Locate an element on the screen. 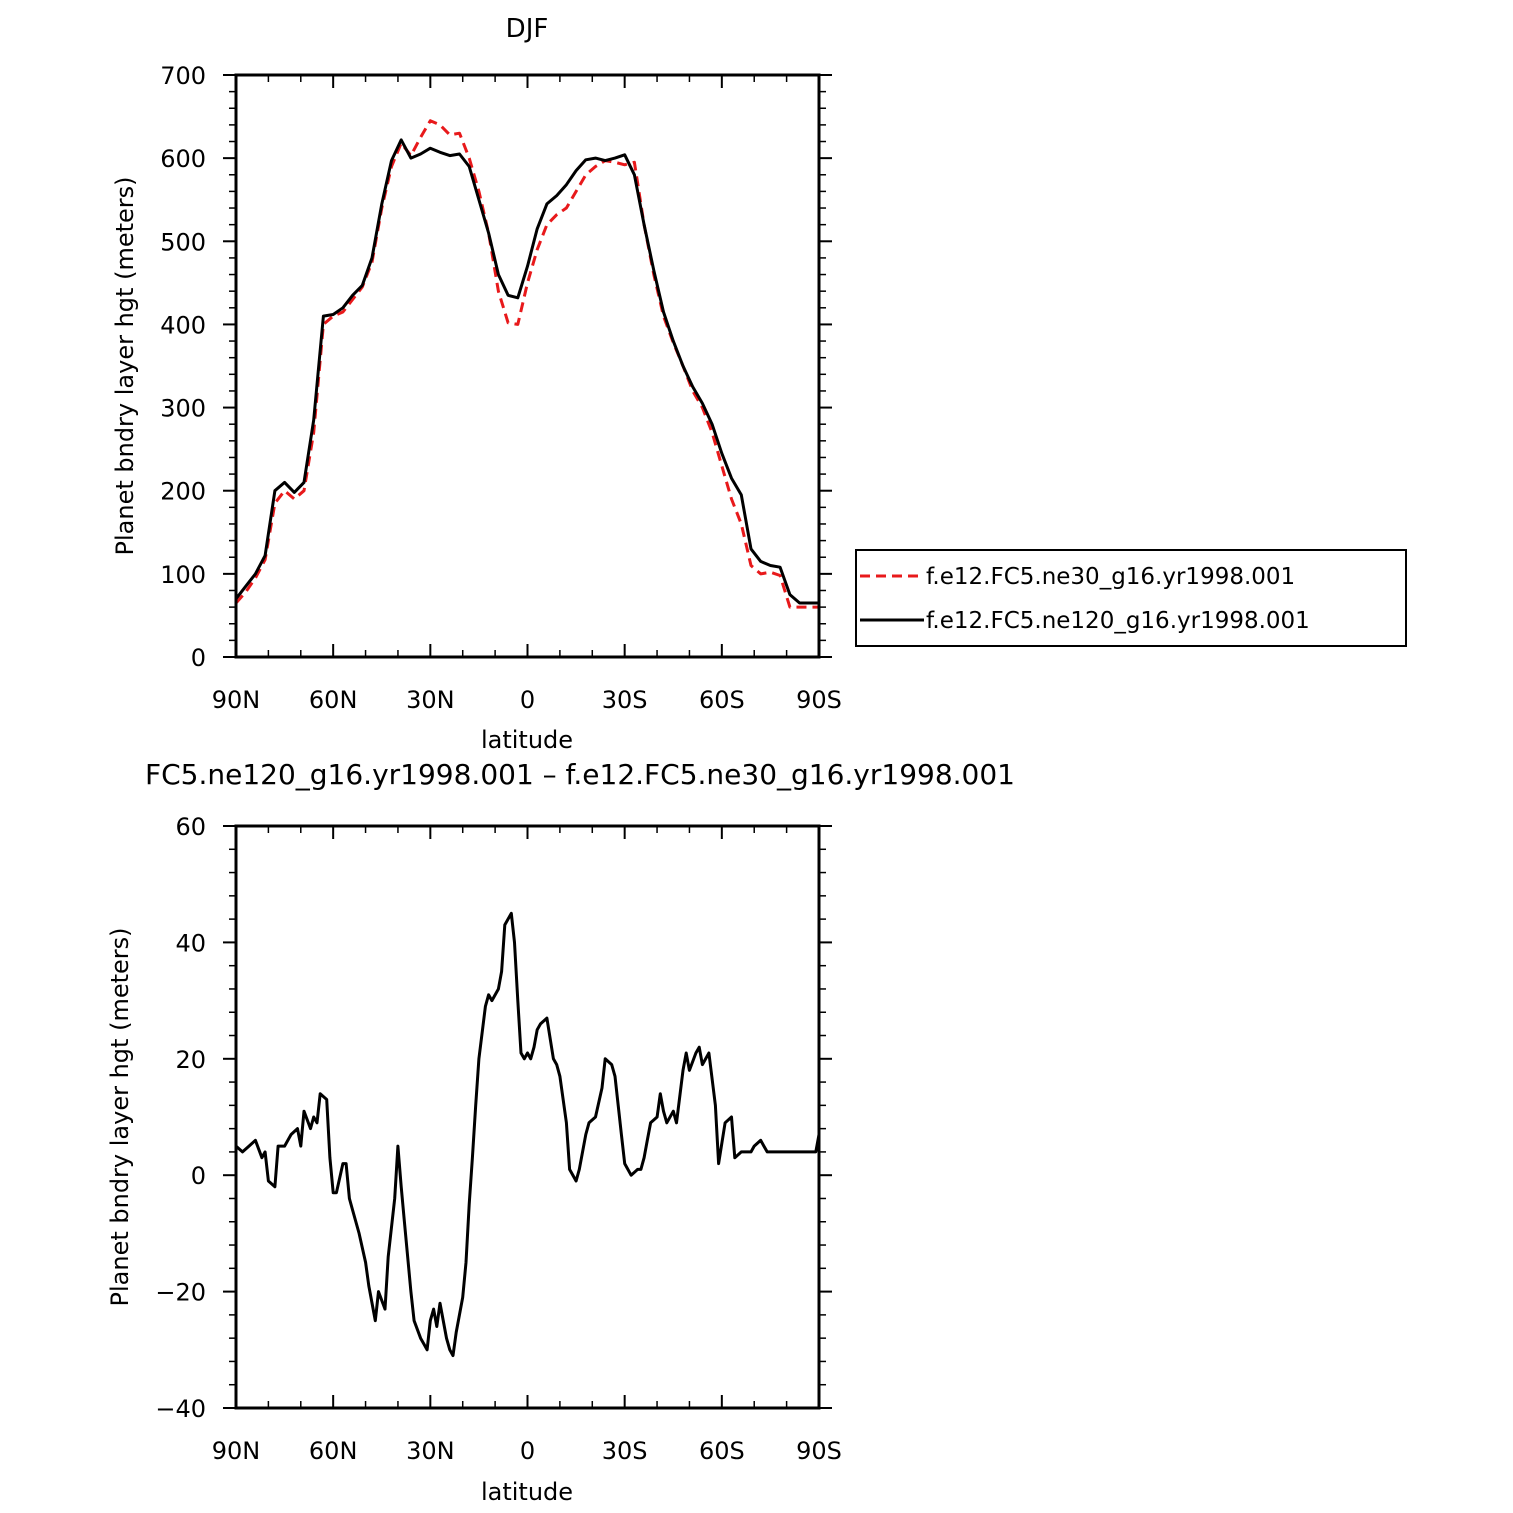  top-xtick-label: 60N is located at coordinates (333, 700).